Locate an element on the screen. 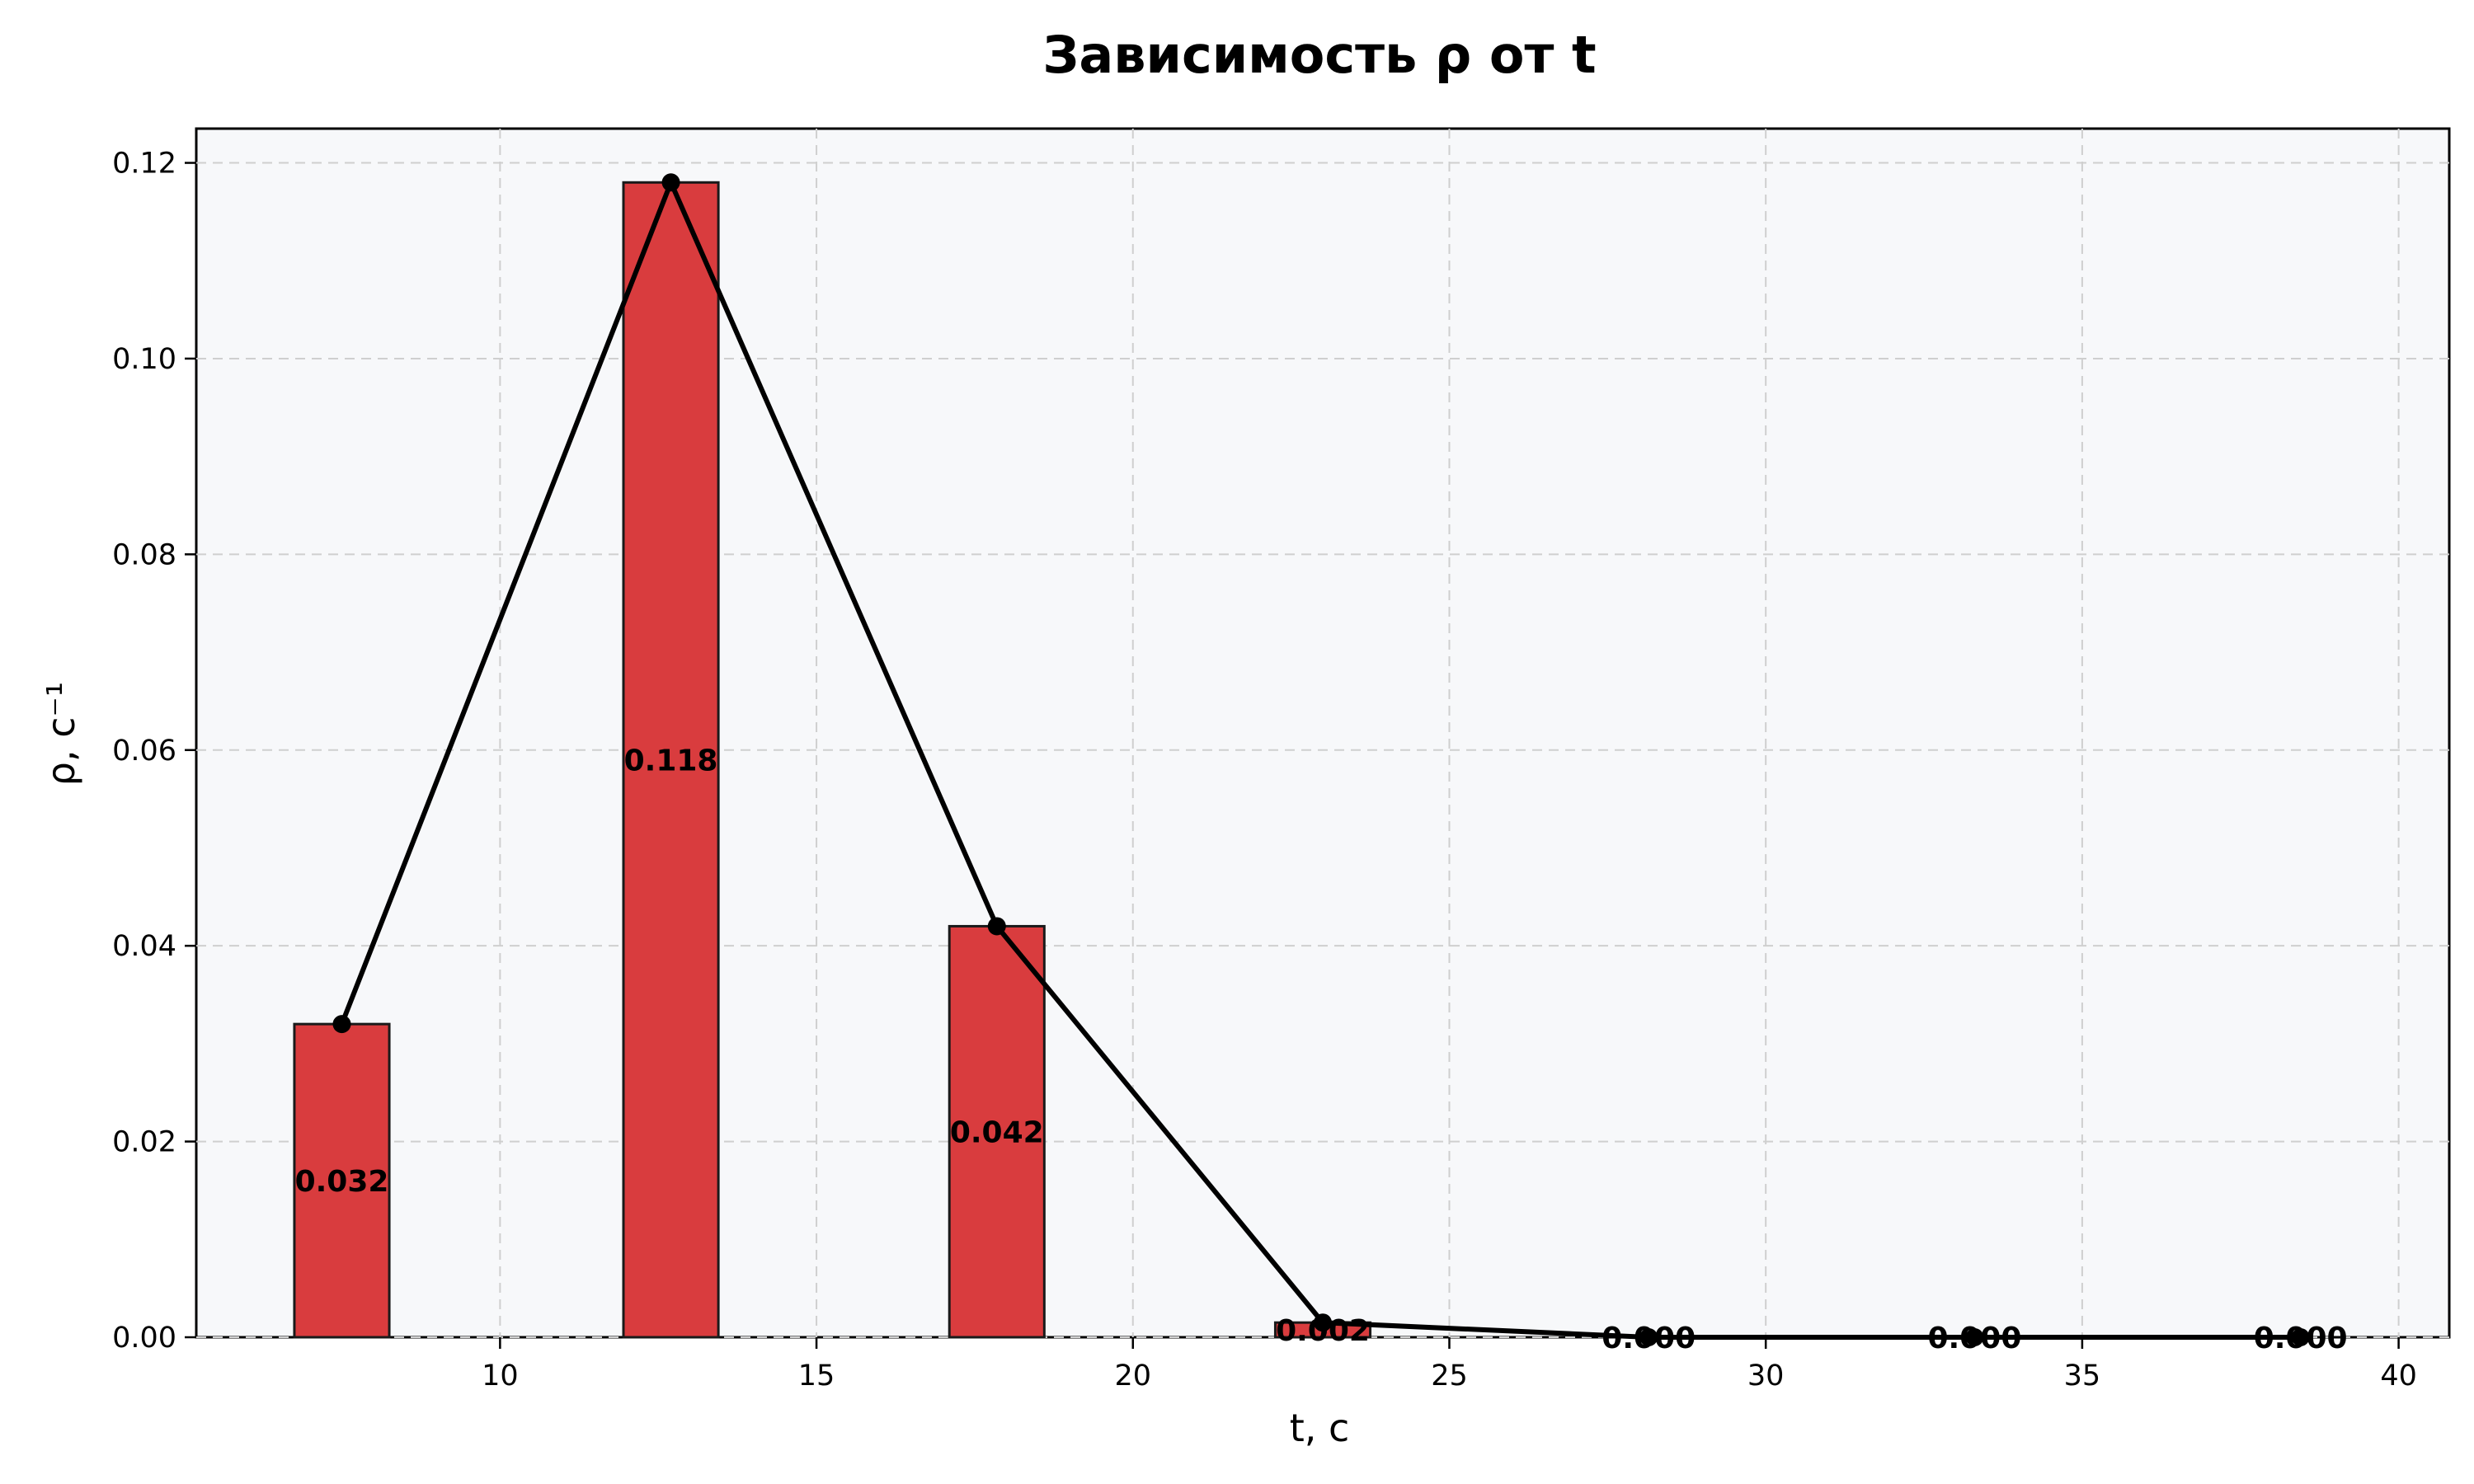 The width and height of the screenshot is (2474, 1484). x-tick-label: 35 is located at coordinates (2082, 1376).